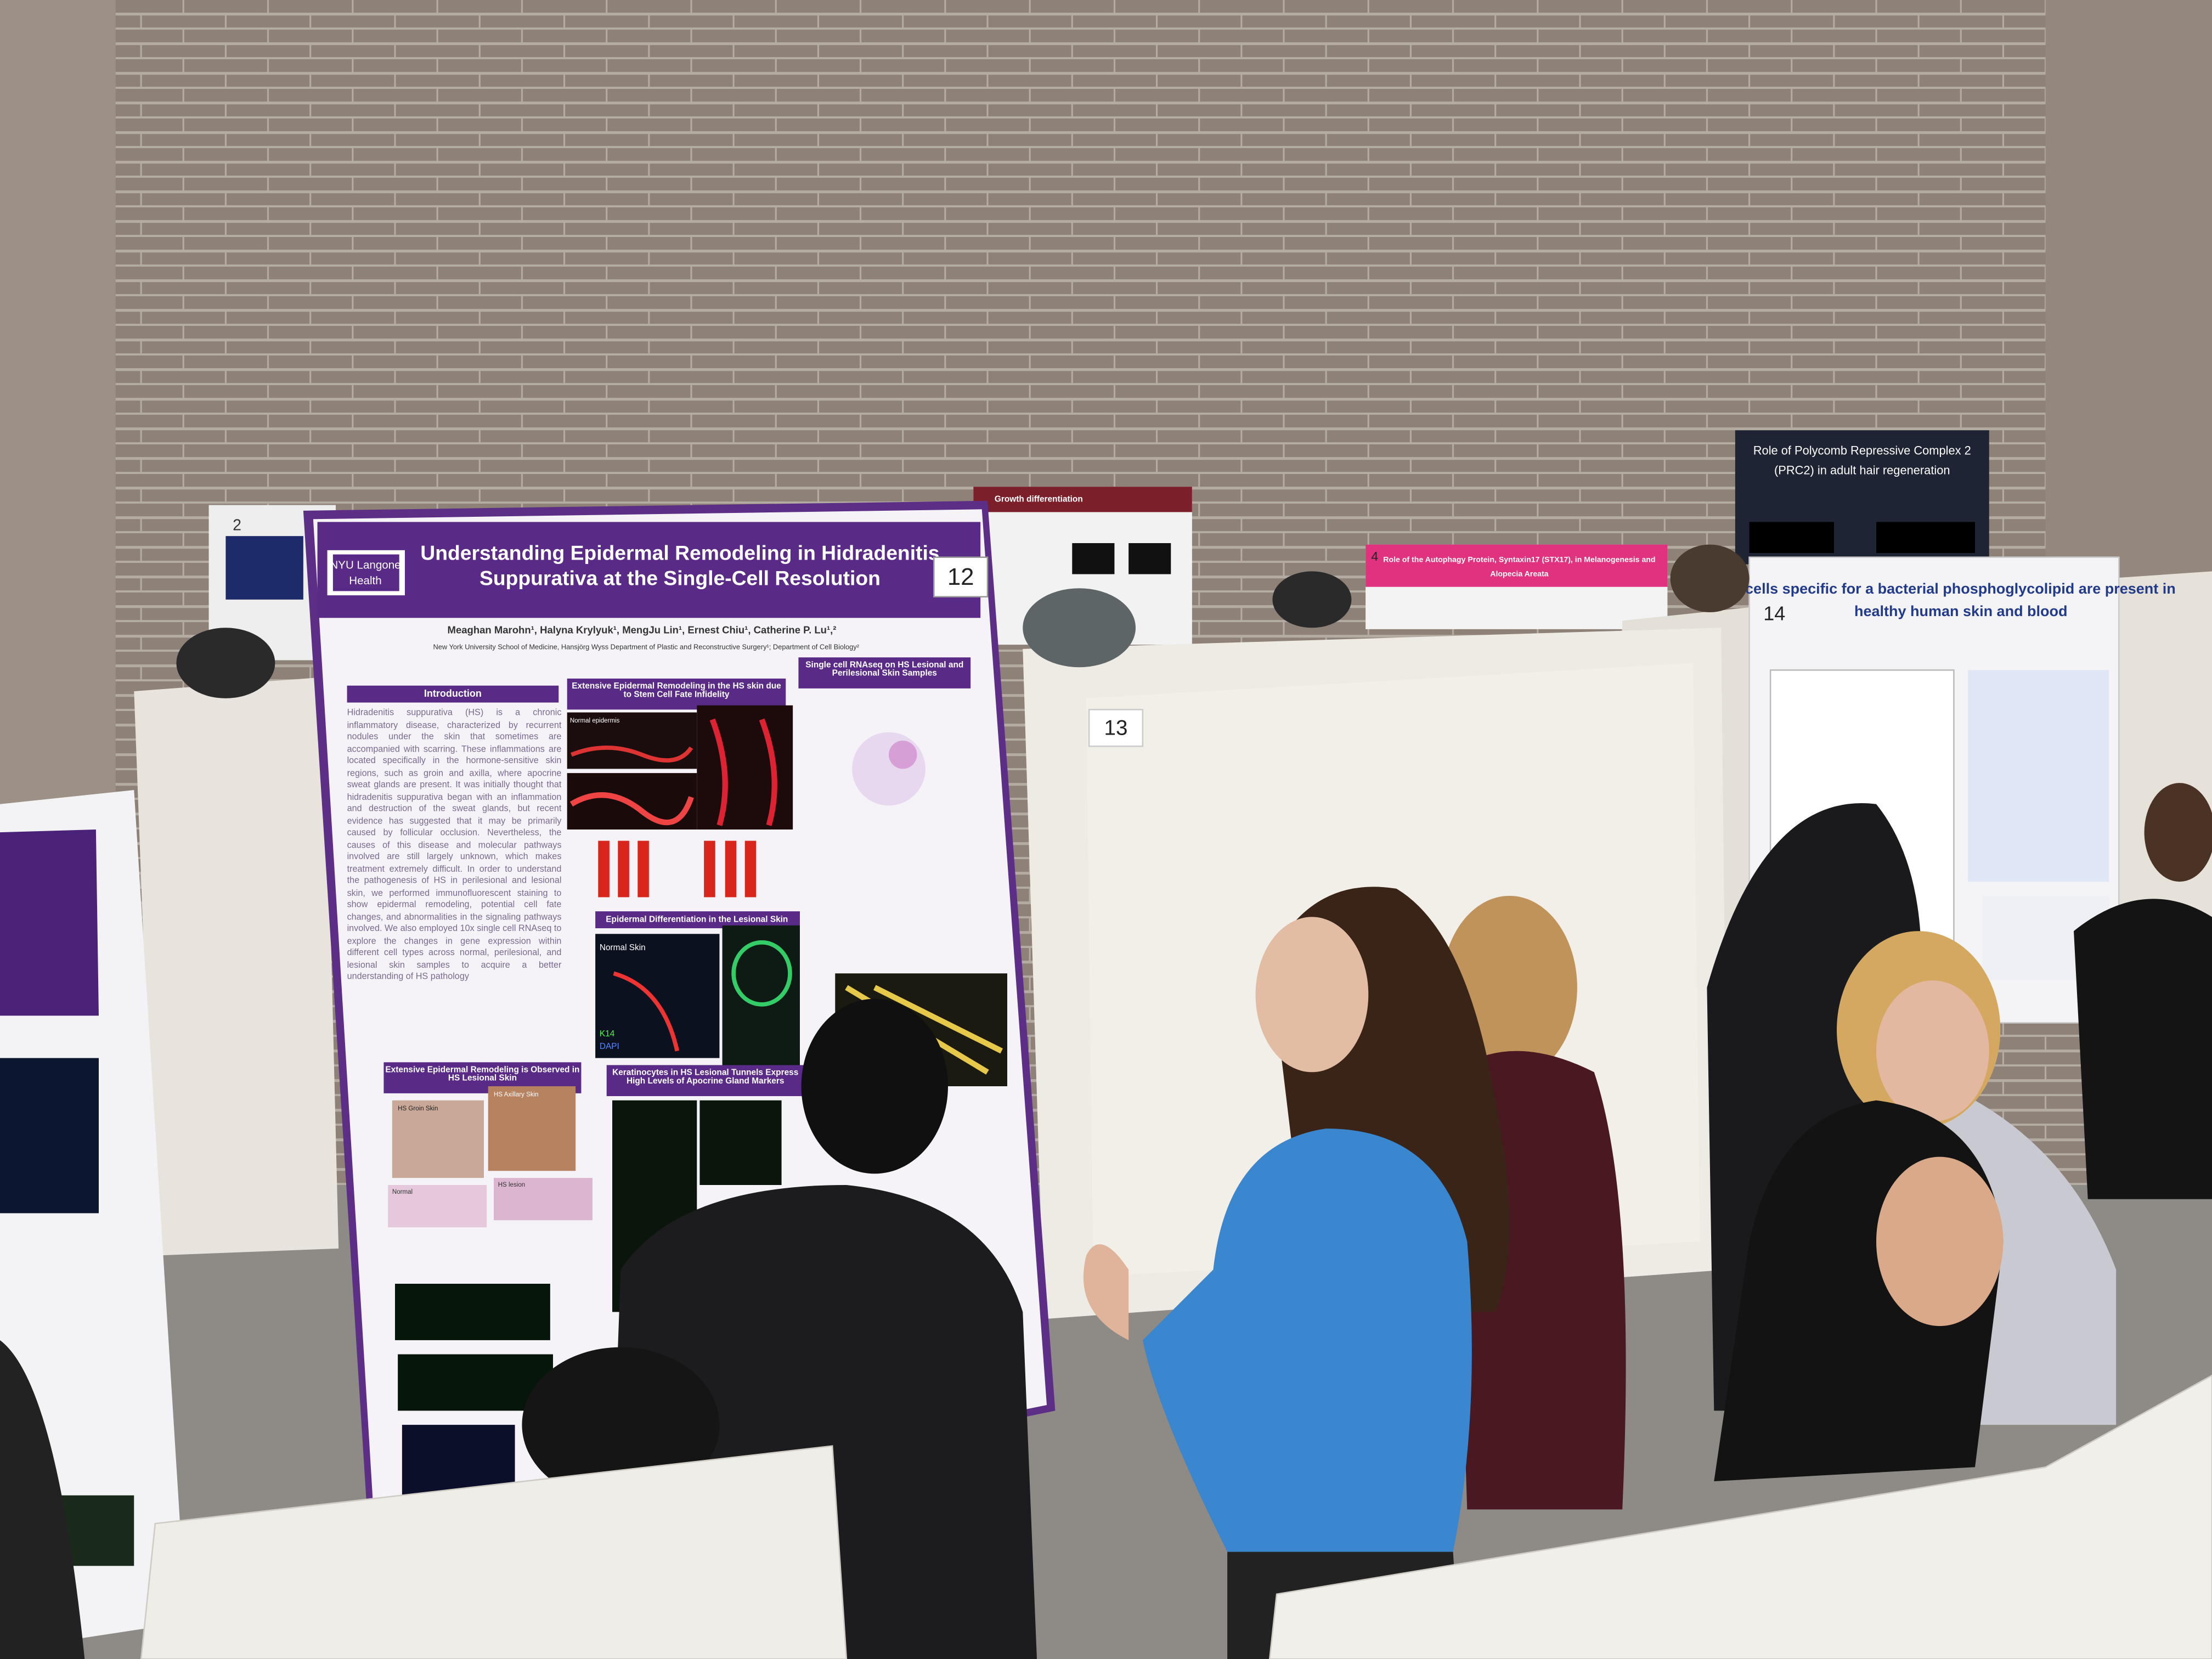 The height and width of the screenshot is (1659, 2212). Describe the element at coordinates (610, 1046) in the screenshot. I see `image-label: DAPI` at that location.